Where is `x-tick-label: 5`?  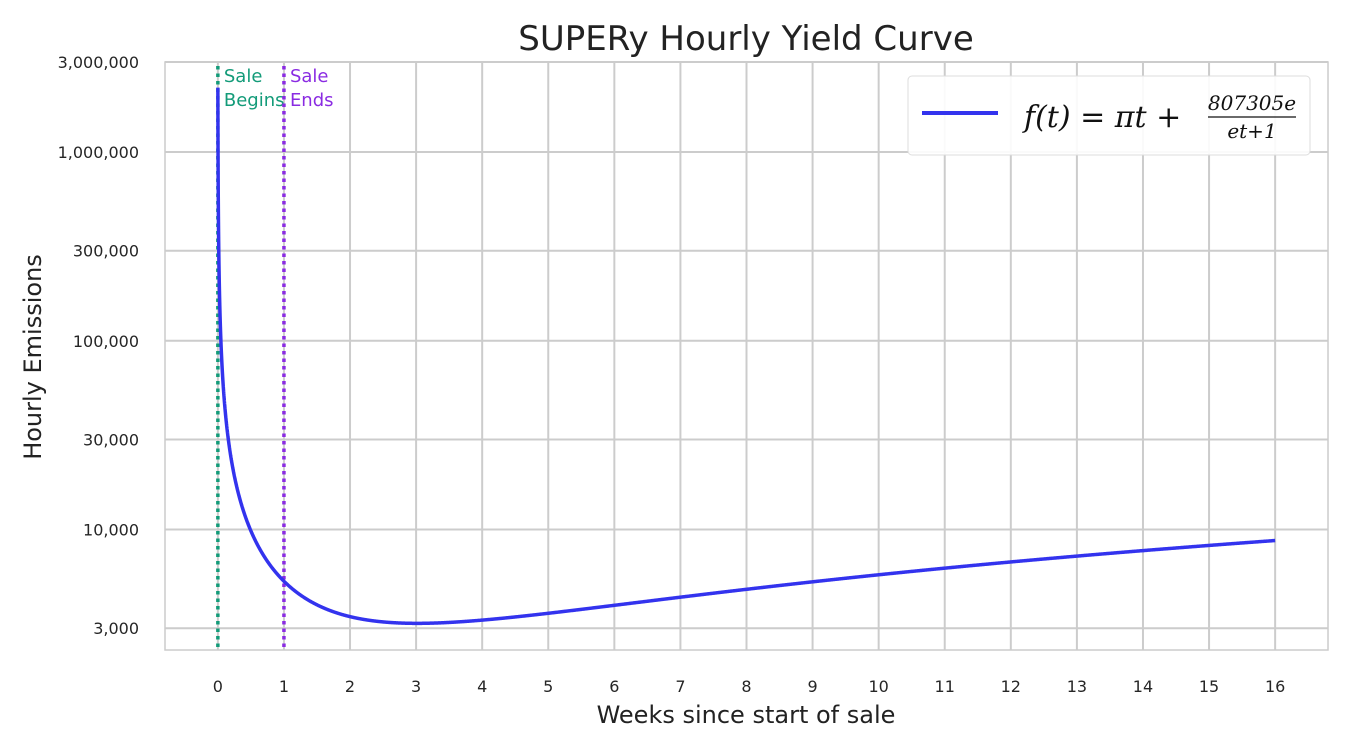 x-tick-label: 5 is located at coordinates (548, 686).